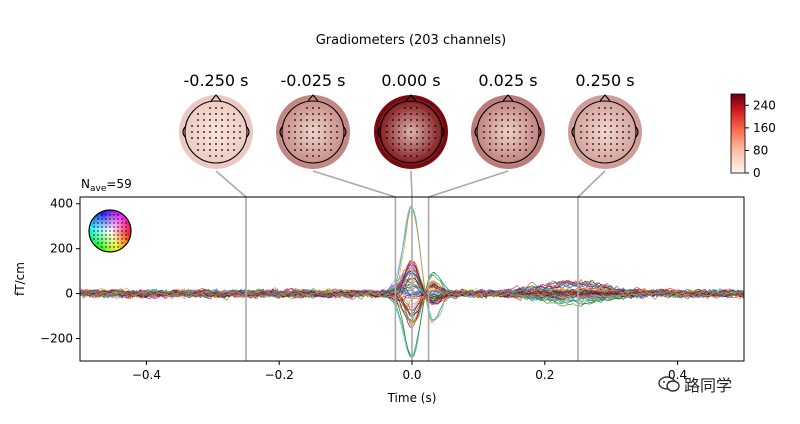  What do you see at coordinates (146, 375) in the screenshot?
I see `x-tick-label: −0.4` at bounding box center [146, 375].